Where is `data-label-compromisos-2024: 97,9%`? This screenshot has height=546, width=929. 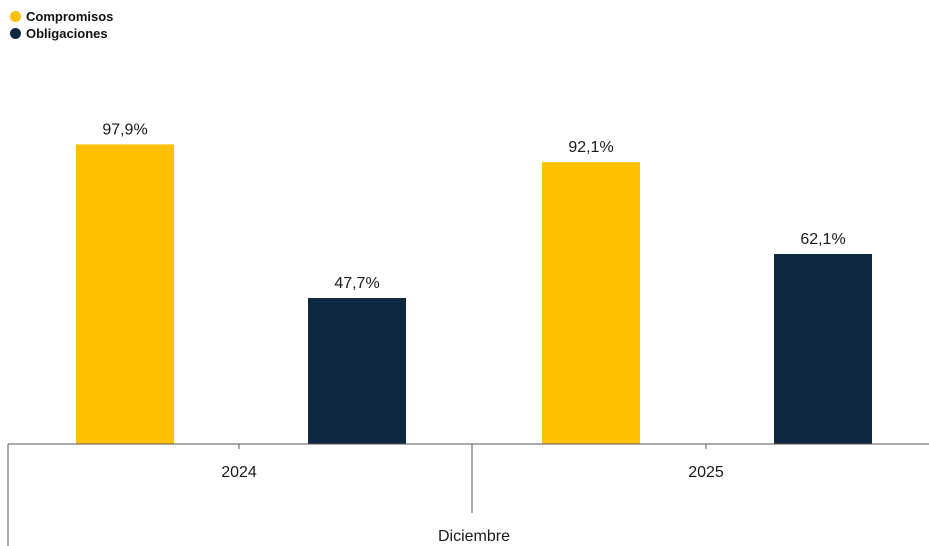 data-label-compromisos-2024: 97,9% is located at coordinates (124, 129).